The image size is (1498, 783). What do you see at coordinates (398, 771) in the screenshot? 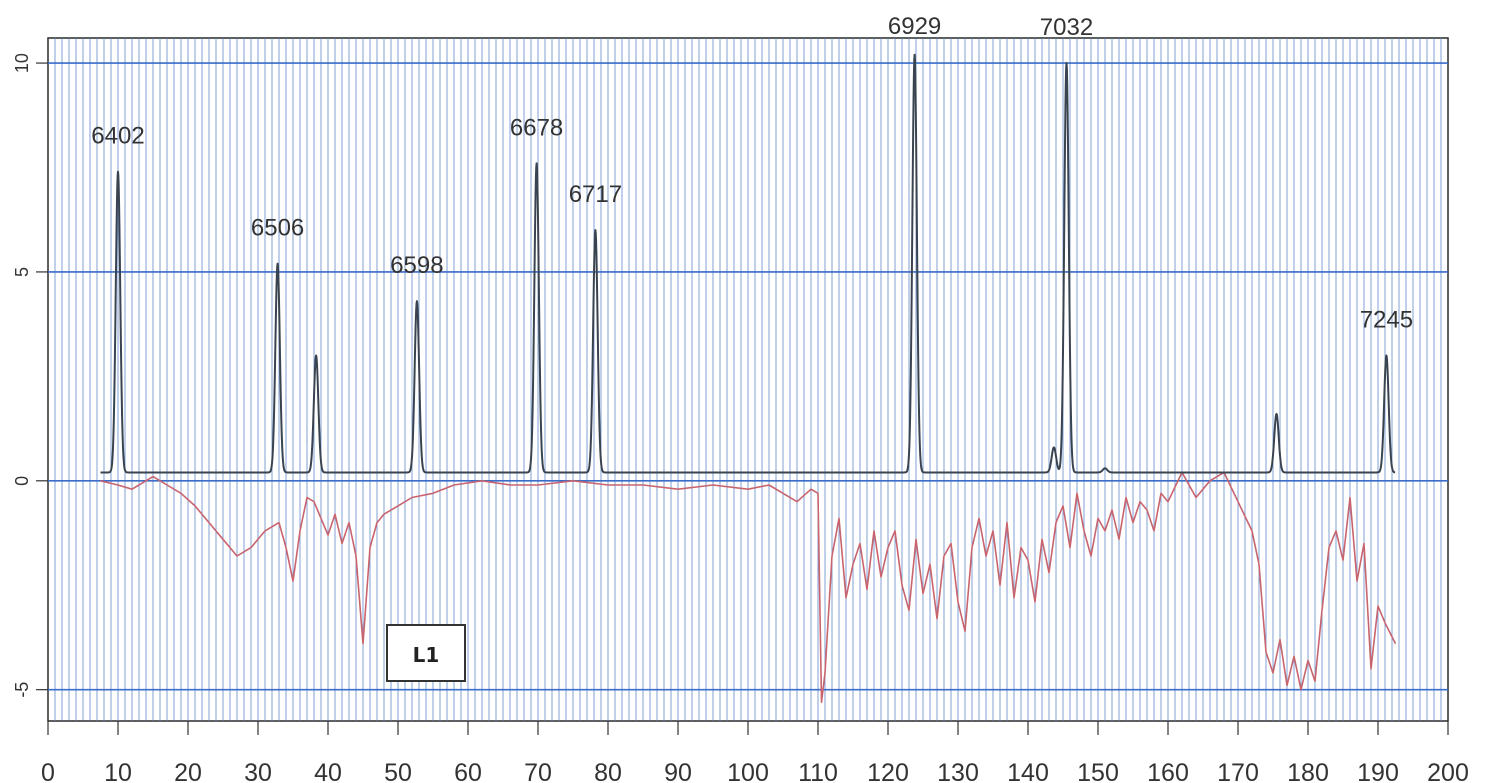
I see `x-tick-label: 50` at bounding box center [398, 771].